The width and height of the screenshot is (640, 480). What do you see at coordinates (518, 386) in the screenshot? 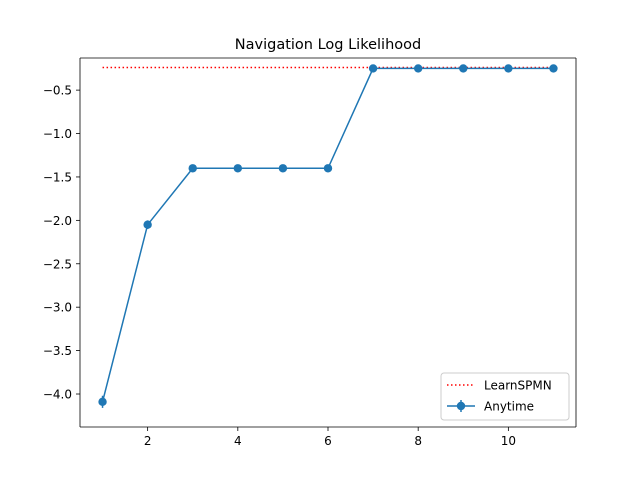
I see `legend-label: LearnSPMN` at bounding box center [518, 386].